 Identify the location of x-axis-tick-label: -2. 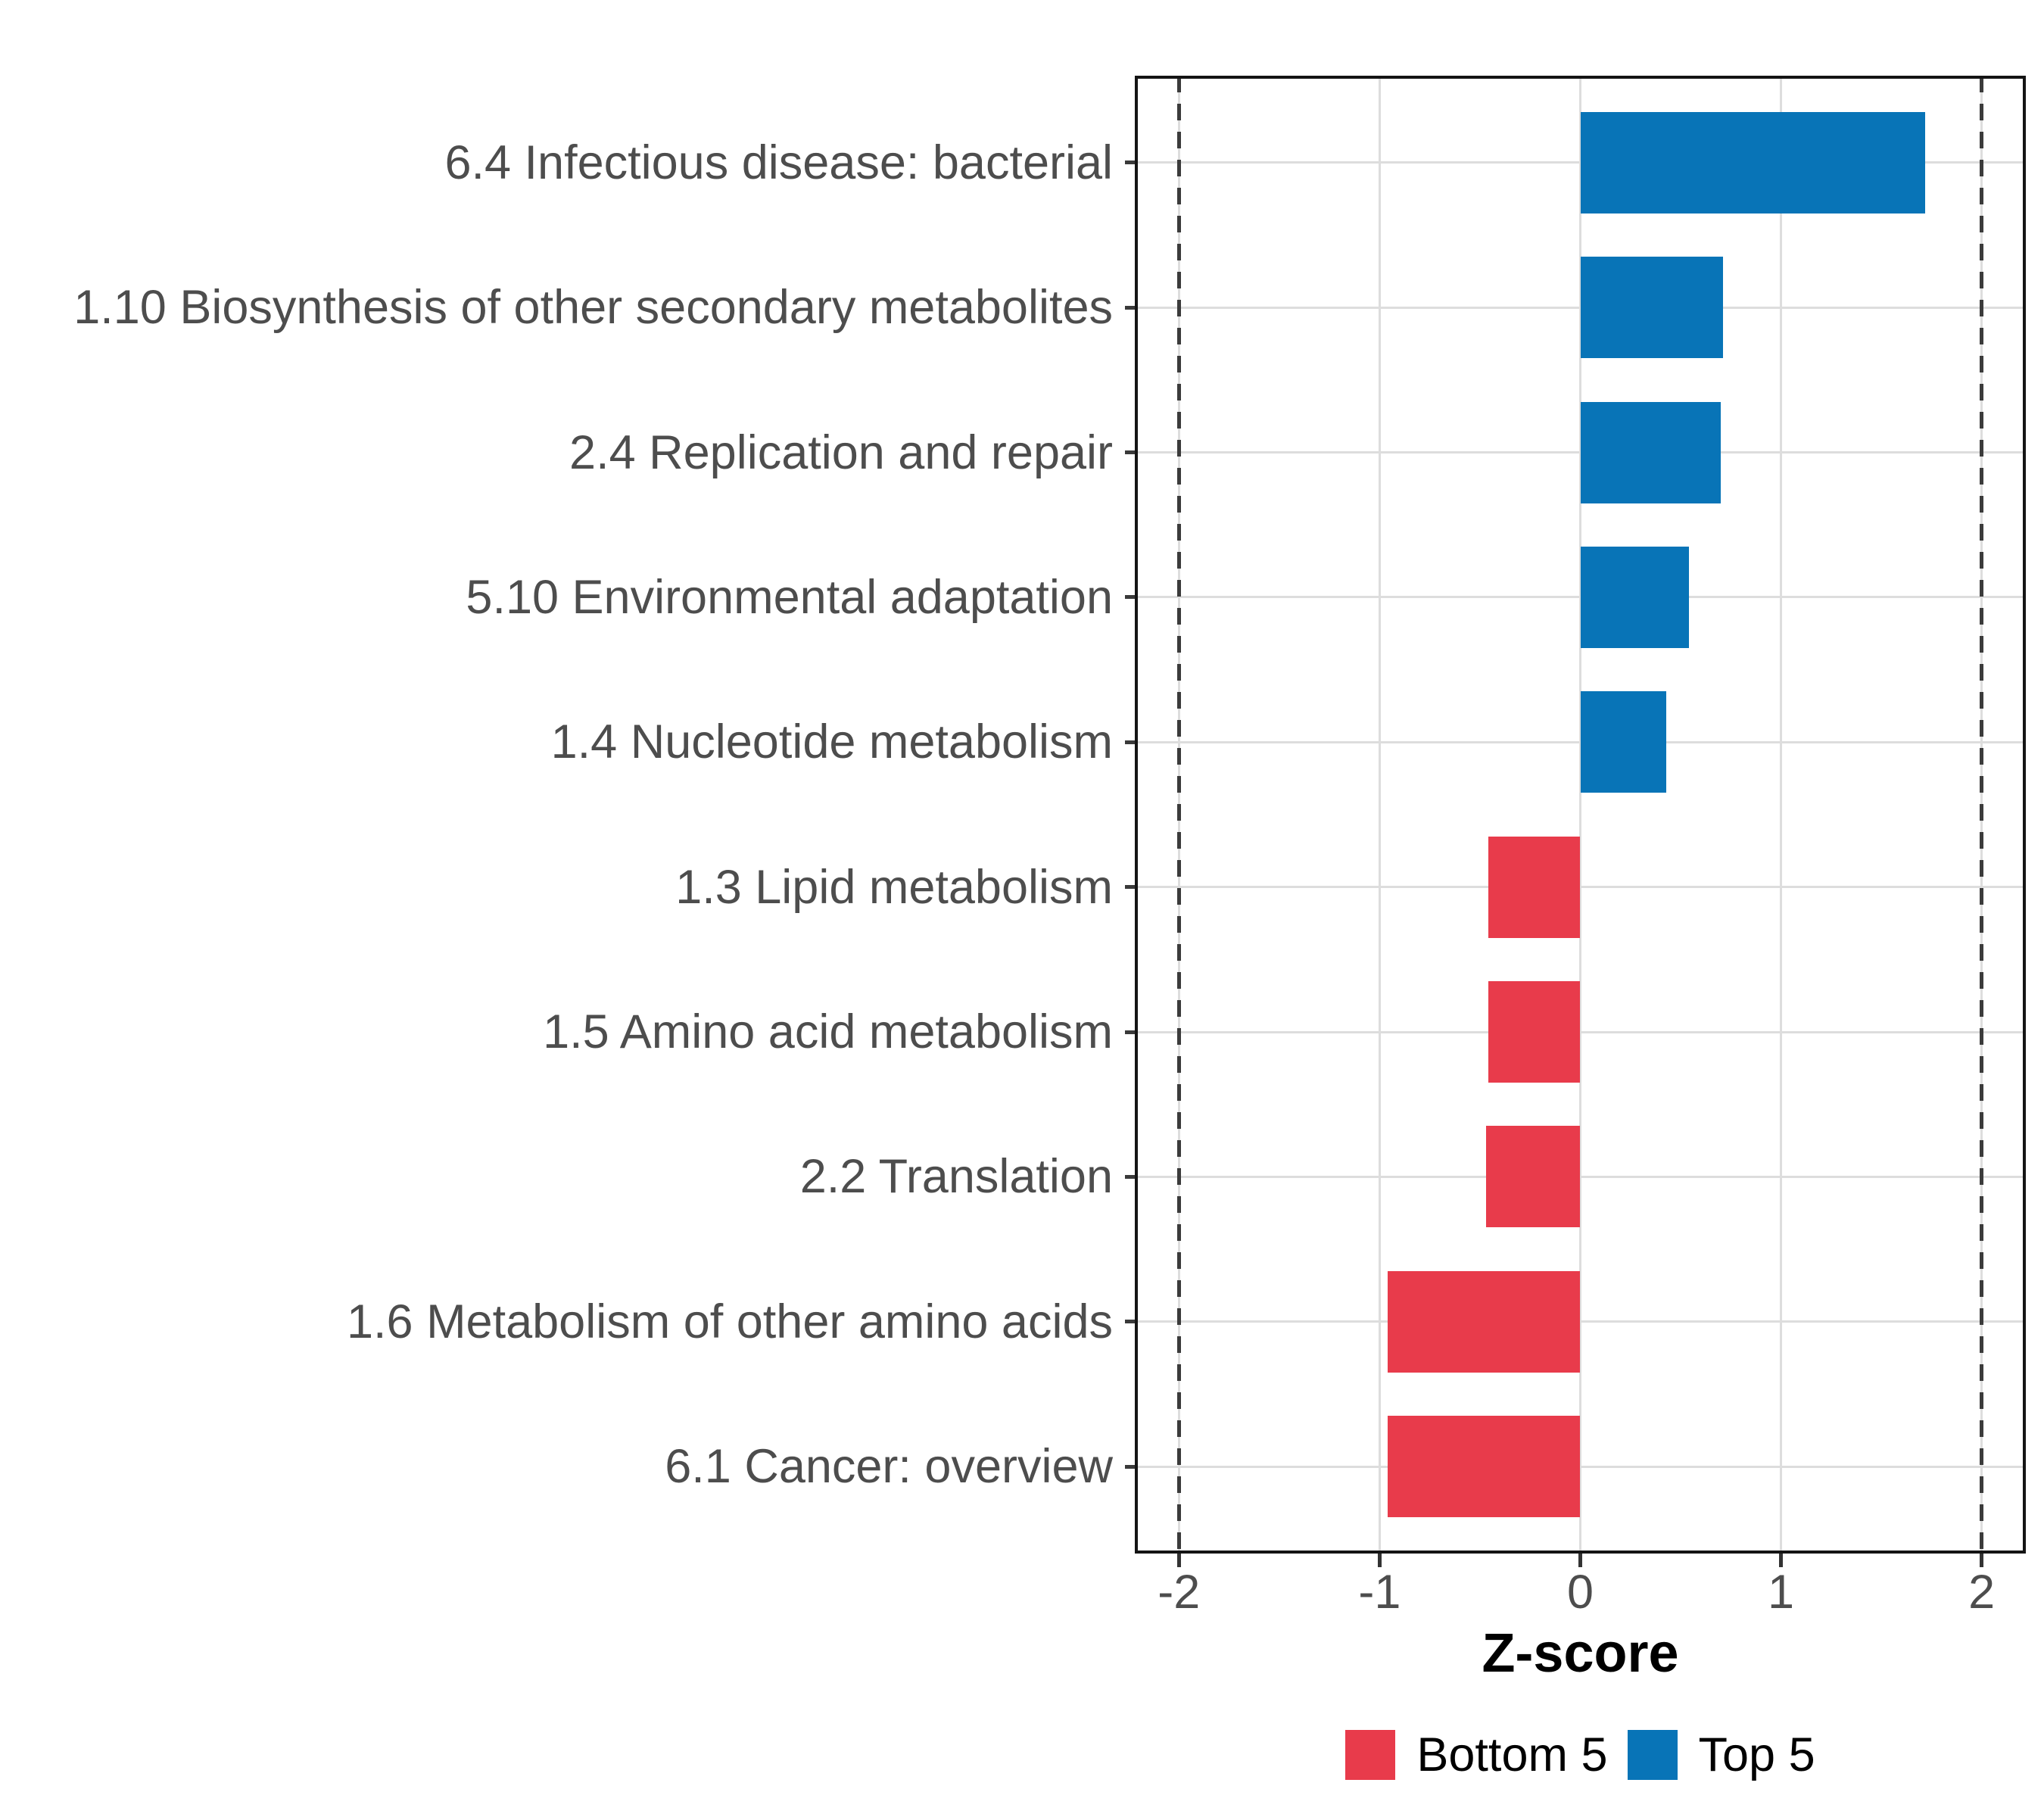
(1179, 1592).